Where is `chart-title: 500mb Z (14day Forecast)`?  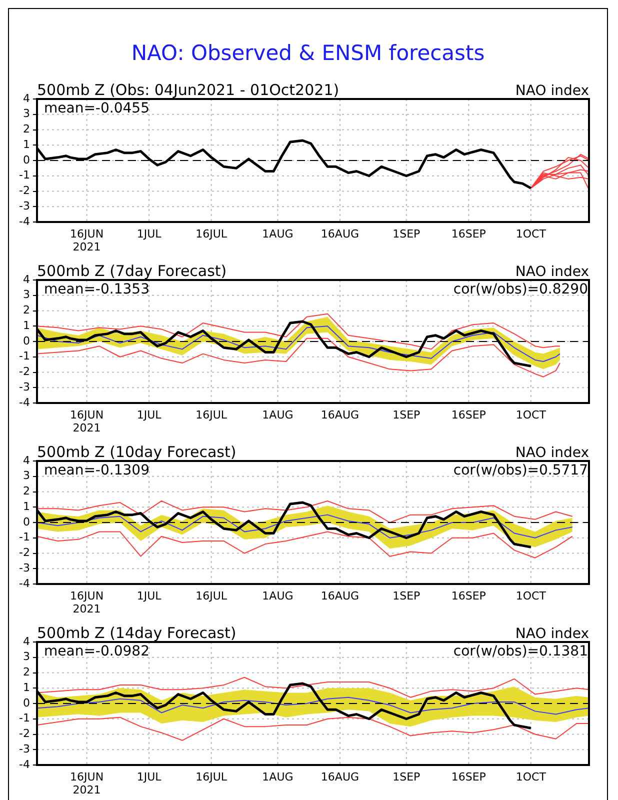
chart-title: 500mb Z (14day Forecast) is located at coordinates (136, 633).